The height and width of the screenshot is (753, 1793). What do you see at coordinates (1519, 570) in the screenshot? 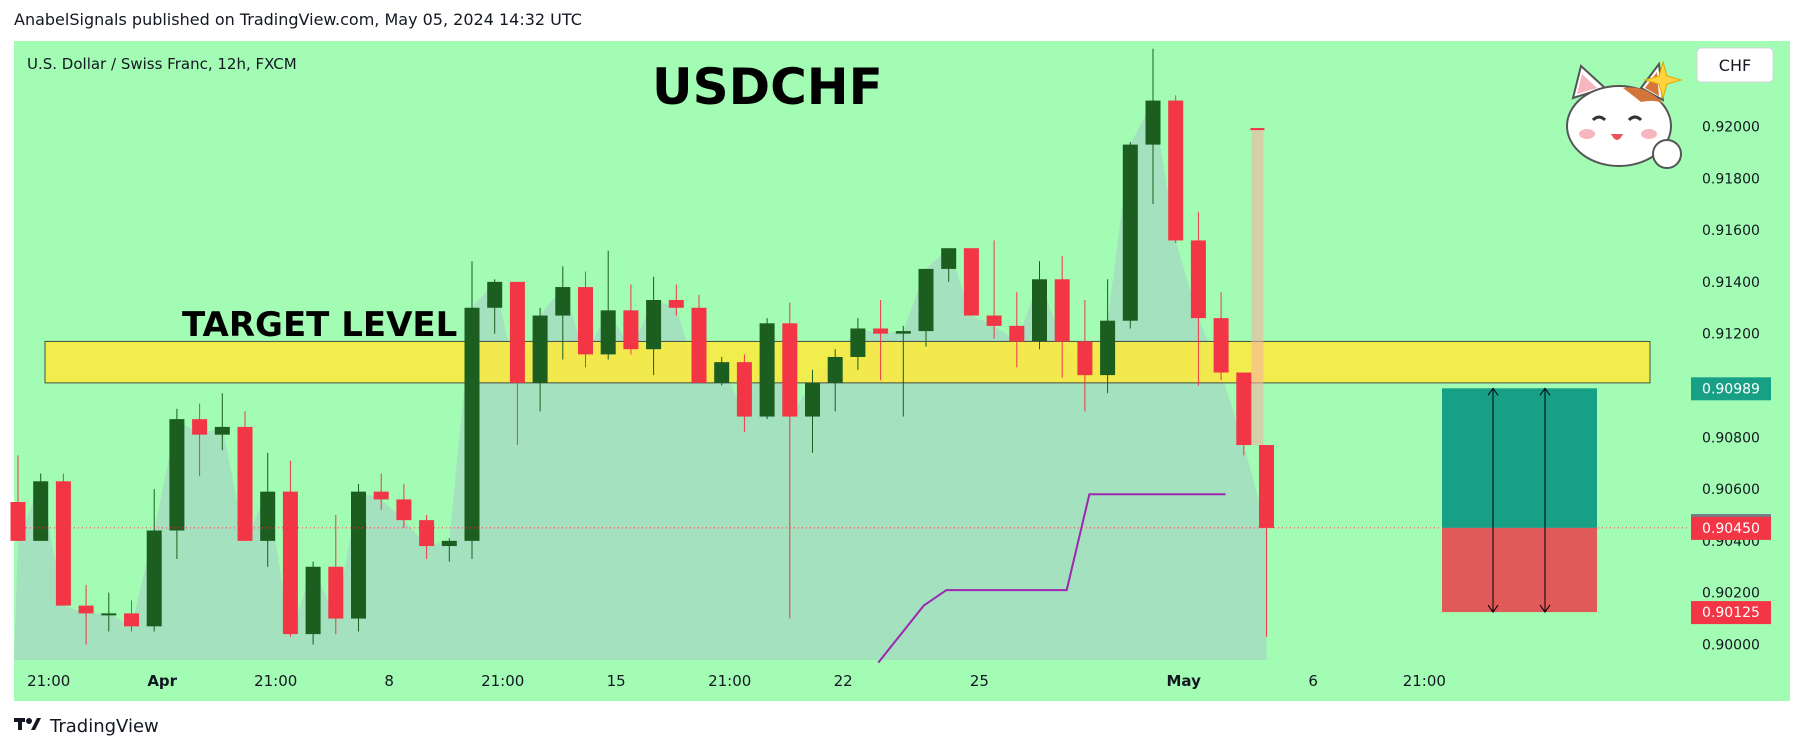
I see `loss-zone` at bounding box center [1519, 570].